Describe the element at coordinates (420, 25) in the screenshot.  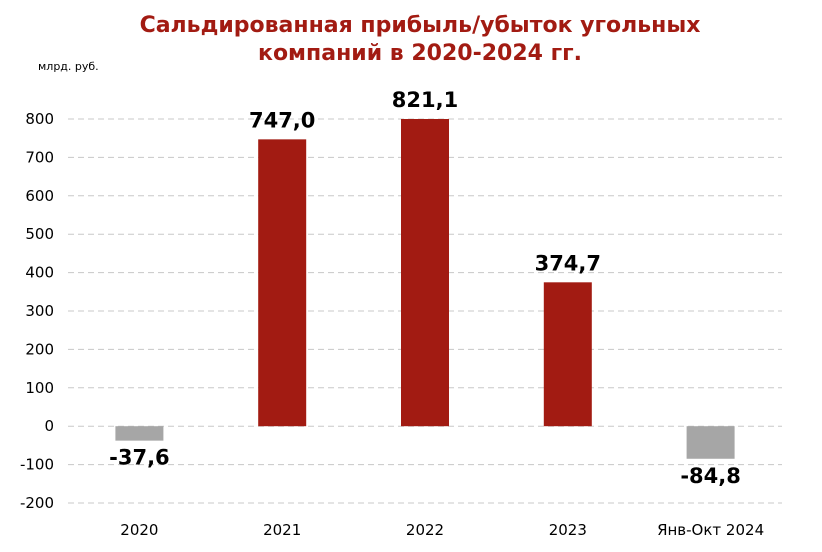
I see `chart-title-line-1: Сальдированная прибыль/убыток угольных` at that location.